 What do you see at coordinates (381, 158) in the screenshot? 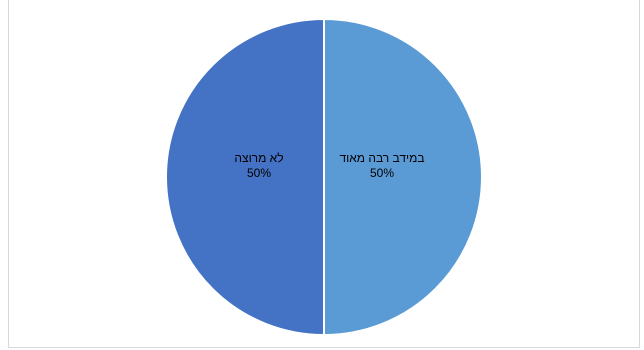
I see `slice-1-category-label: במידב רבה מאוד` at bounding box center [381, 158].